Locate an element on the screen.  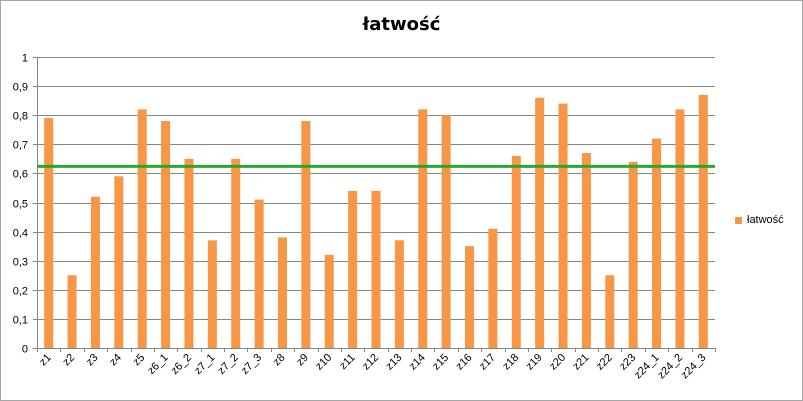
x-tick-label: z9 is located at coordinates (302, 360).